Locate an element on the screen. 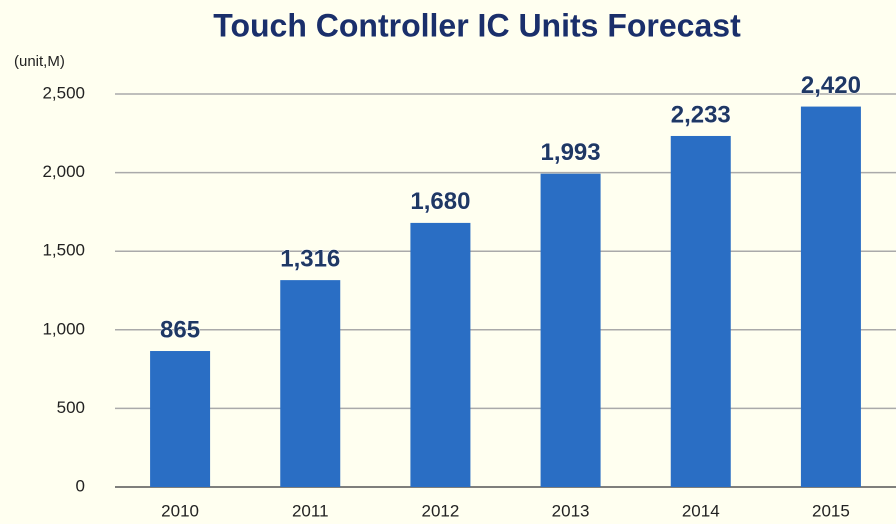  x-tick-label: 2010 is located at coordinates (180, 510).